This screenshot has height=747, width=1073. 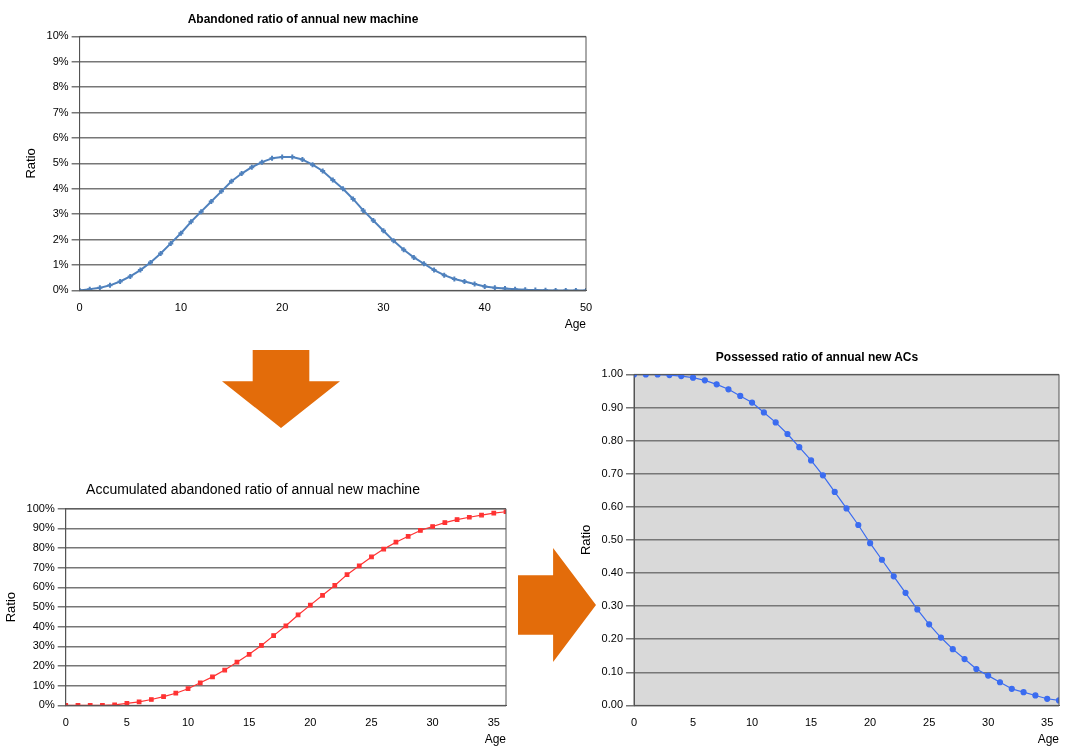 What do you see at coordinates (60, 86) in the screenshot?
I see `y-tick-label: 8%` at bounding box center [60, 86].